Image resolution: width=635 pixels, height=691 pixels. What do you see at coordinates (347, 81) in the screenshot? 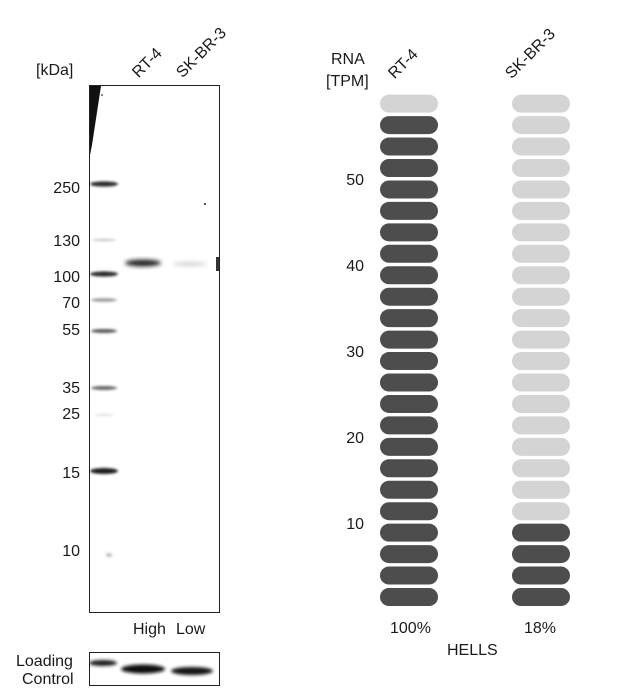
I see `rna-axis-label-line2: [TPM]` at bounding box center [347, 81].